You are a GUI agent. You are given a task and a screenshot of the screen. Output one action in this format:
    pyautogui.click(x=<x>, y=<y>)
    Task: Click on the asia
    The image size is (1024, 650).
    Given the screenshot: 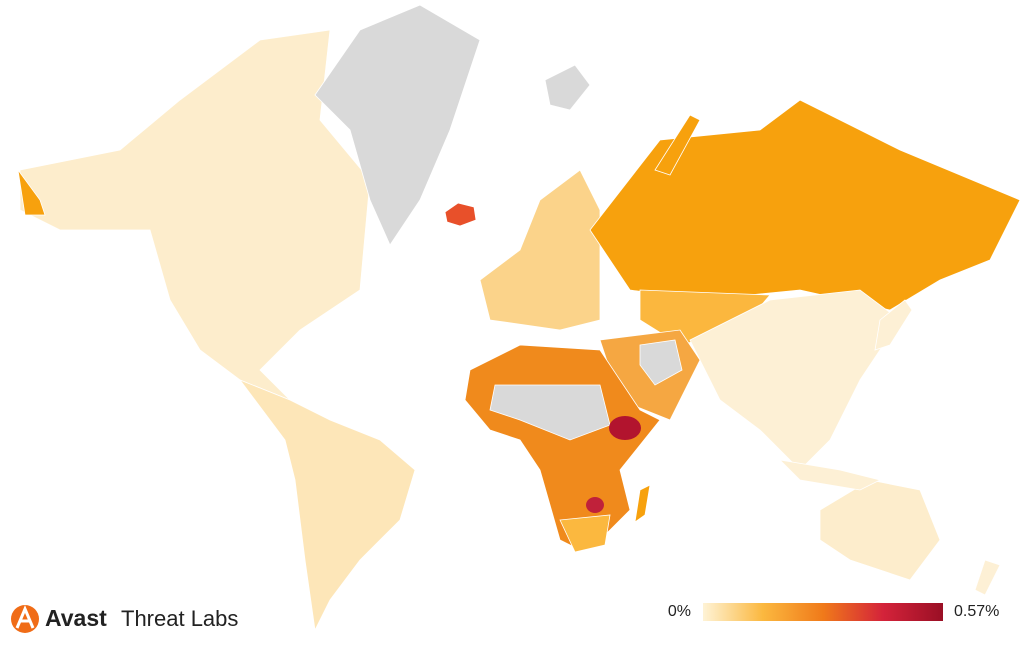 What is the action you would take?
    pyautogui.click(x=795, y=380)
    